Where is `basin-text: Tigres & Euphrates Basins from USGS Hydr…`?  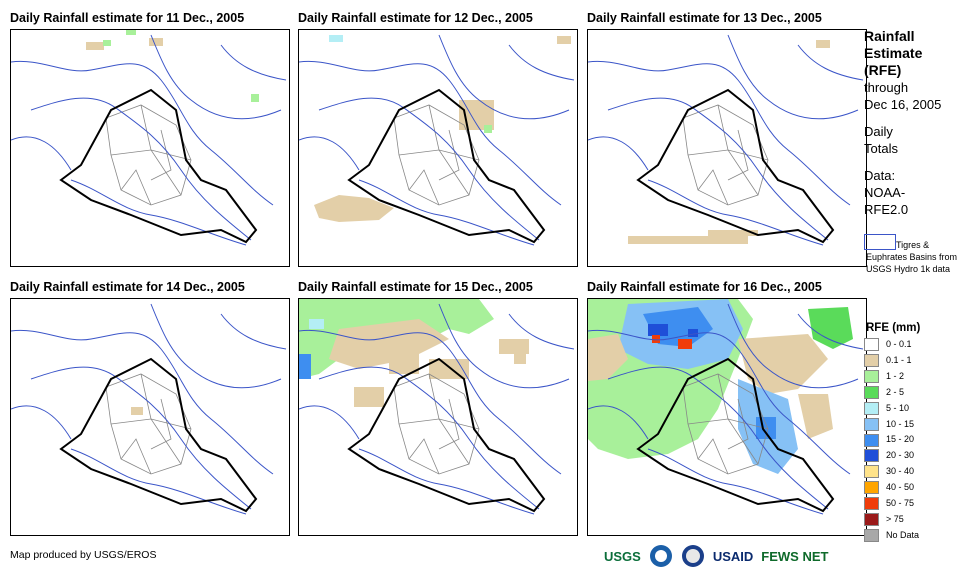
basin-text: Tigres & Euphrates Basins from USGS Hydr… is located at coordinates (912, 257).